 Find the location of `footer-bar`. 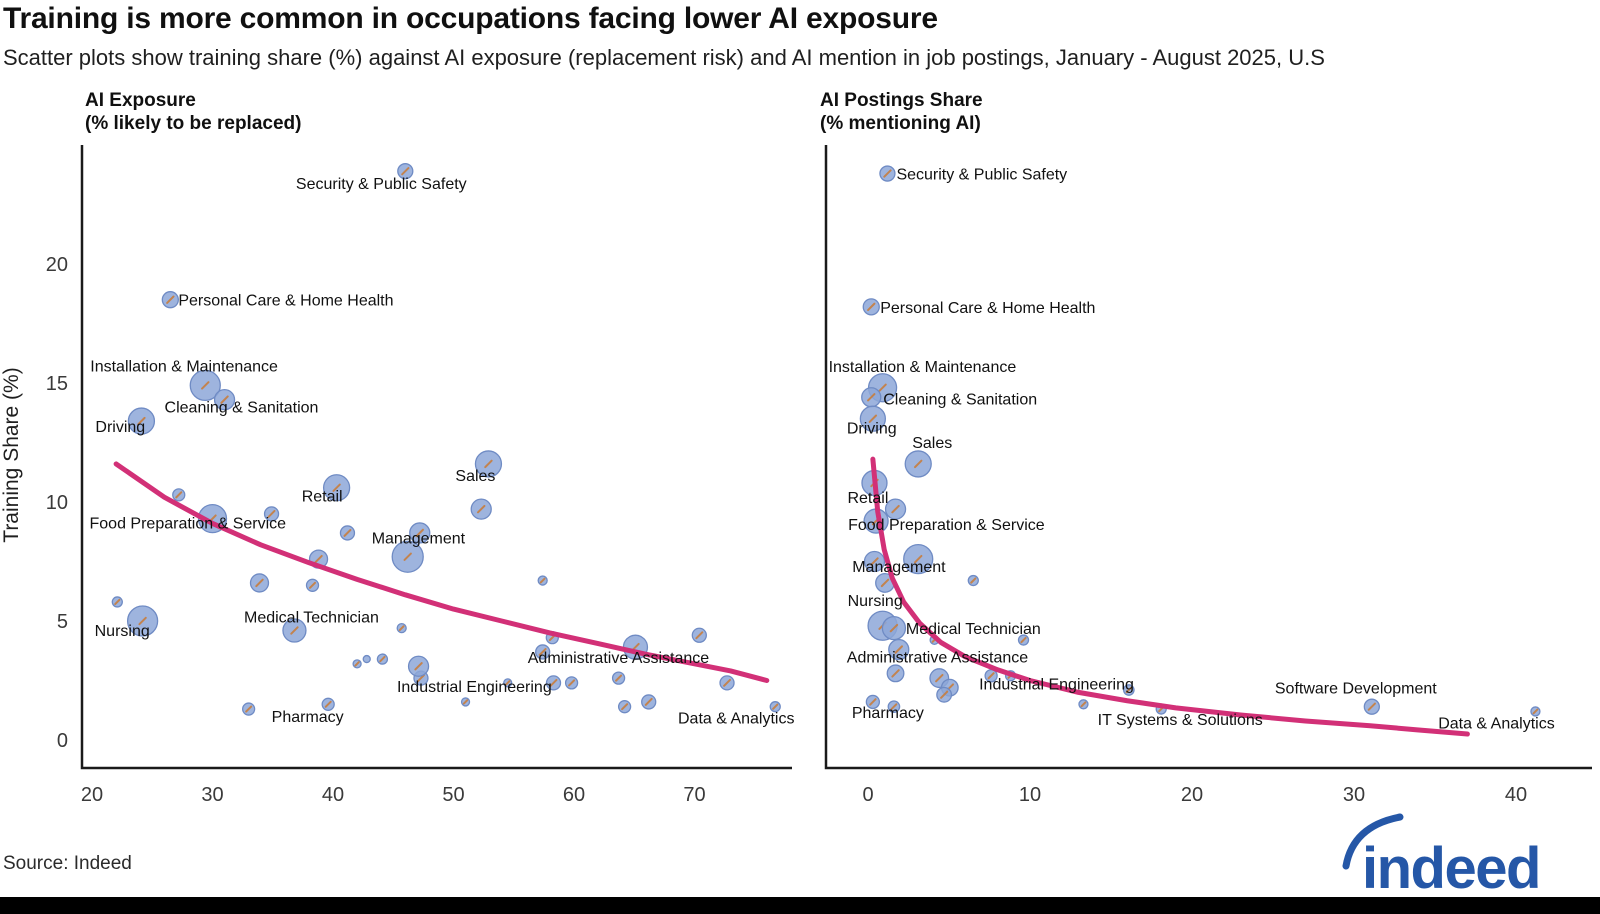

footer-bar is located at coordinates (800, 905).